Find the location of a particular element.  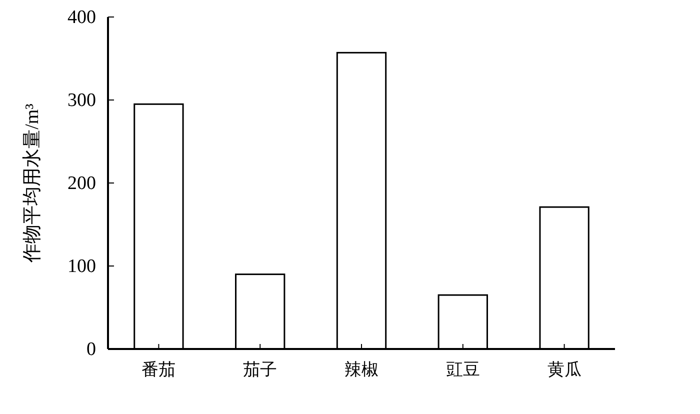

x-tick-label: 茄子 is located at coordinates (260, 370).